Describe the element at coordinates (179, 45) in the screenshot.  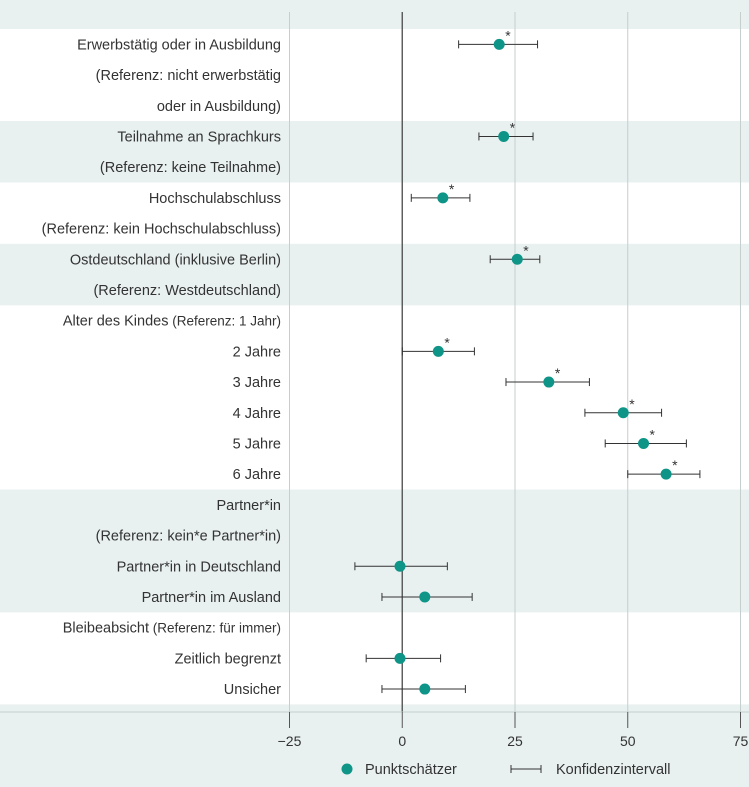
I see `row-label: Erwerbstätig oder in Ausbildung` at that location.